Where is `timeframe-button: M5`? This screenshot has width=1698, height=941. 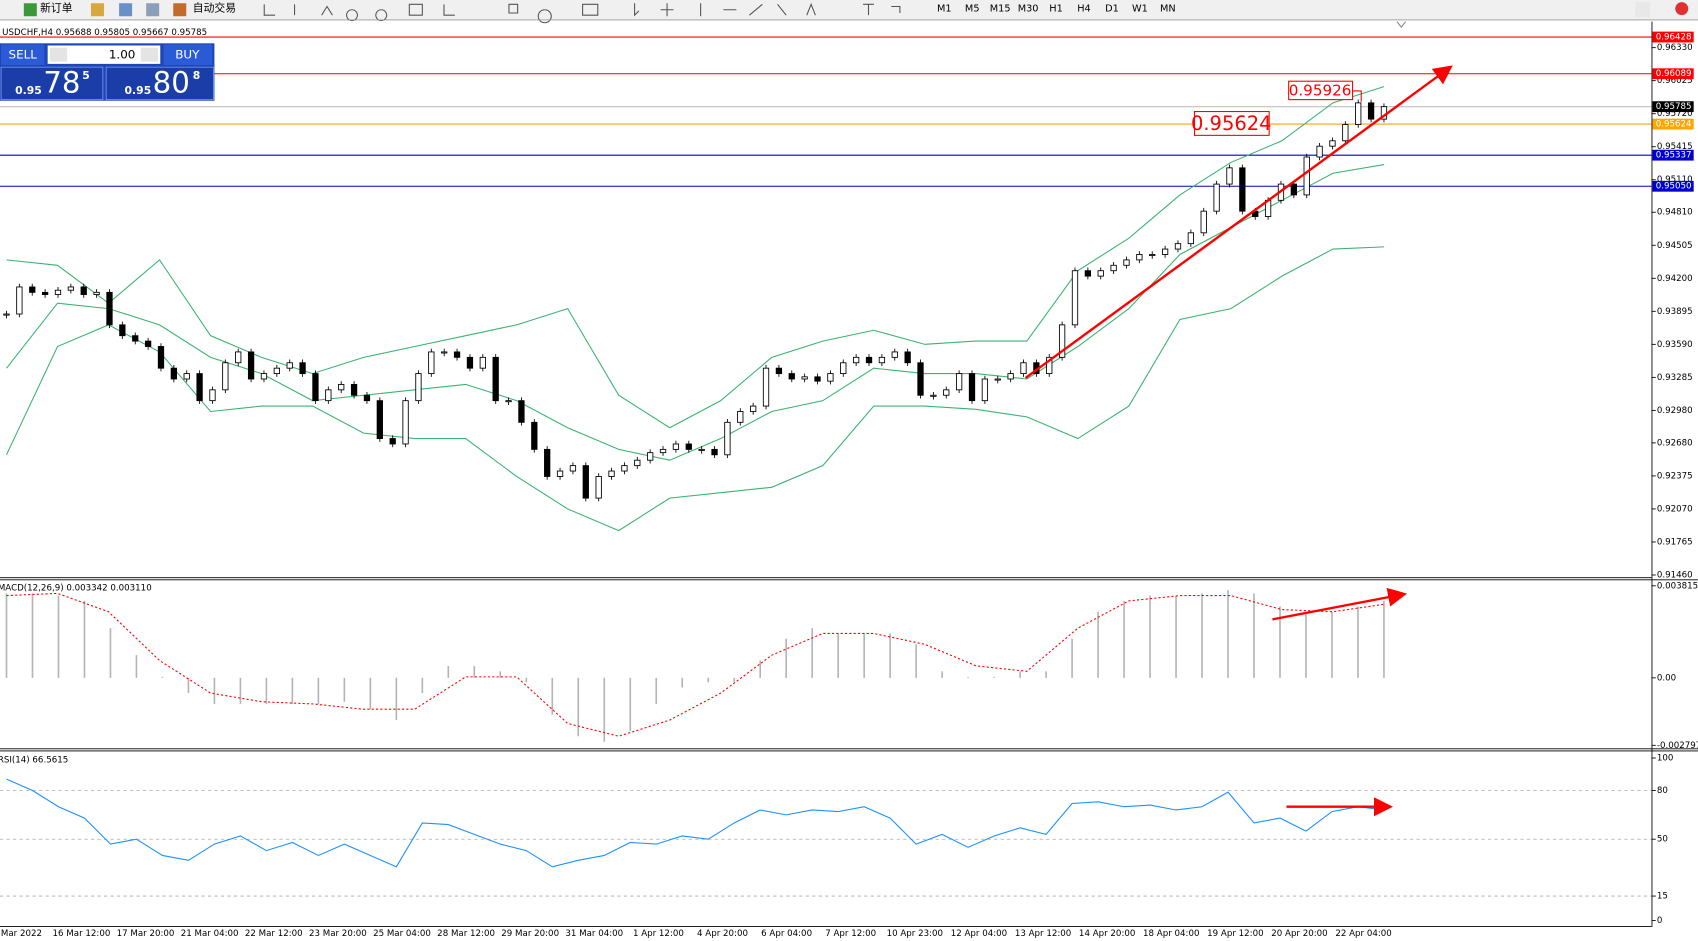 timeframe-button: M5 is located at coordinates (972, 9).